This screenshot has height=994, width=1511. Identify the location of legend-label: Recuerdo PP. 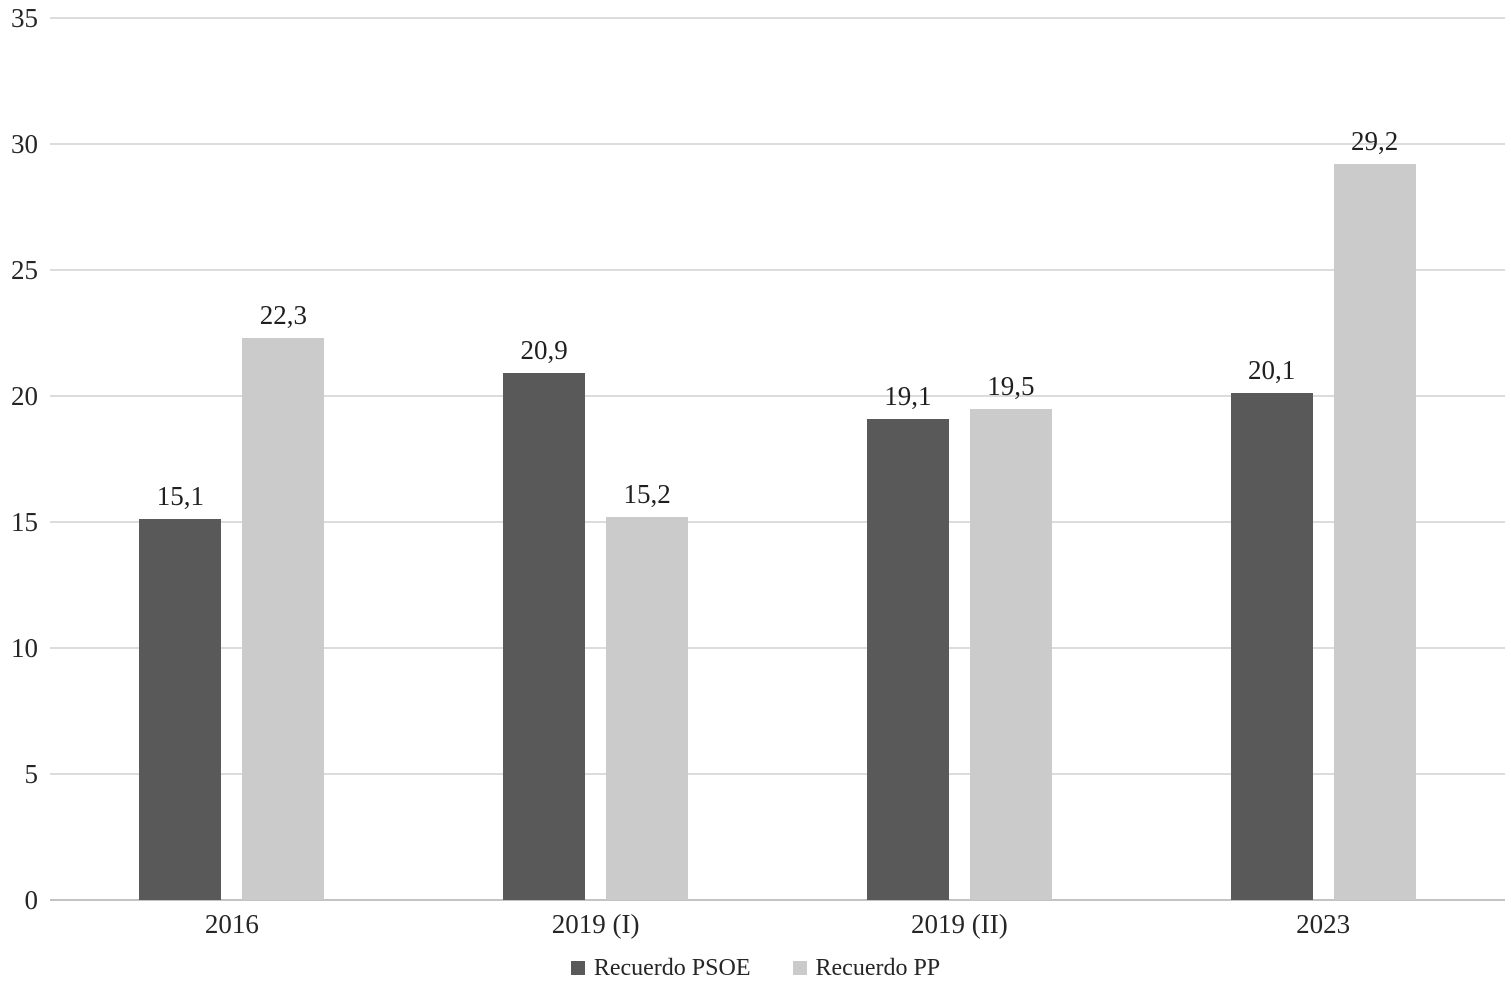
(878, 968).